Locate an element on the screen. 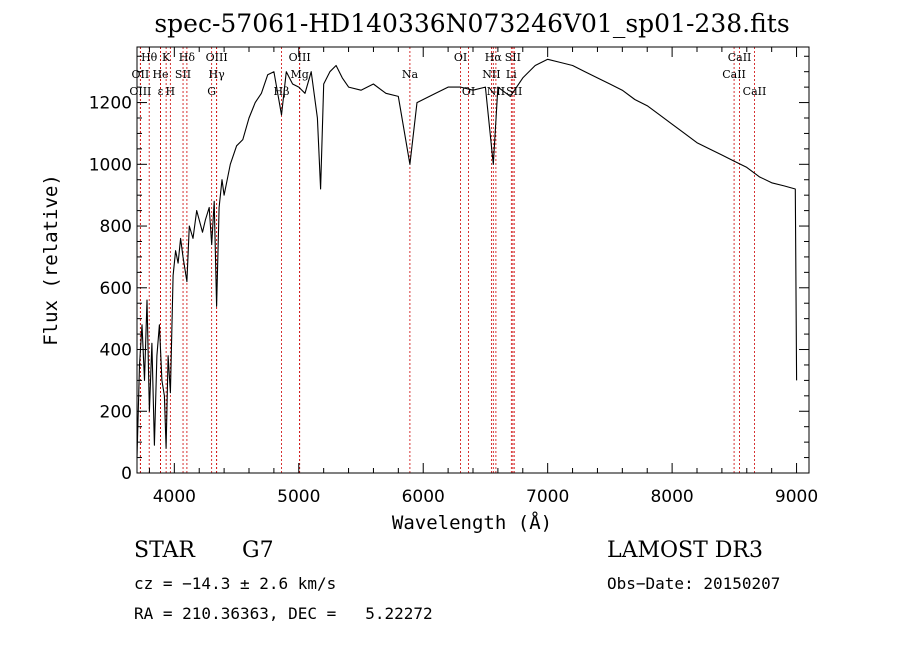  spectral-line-label: Hδ is located at coordinates (187, 57).